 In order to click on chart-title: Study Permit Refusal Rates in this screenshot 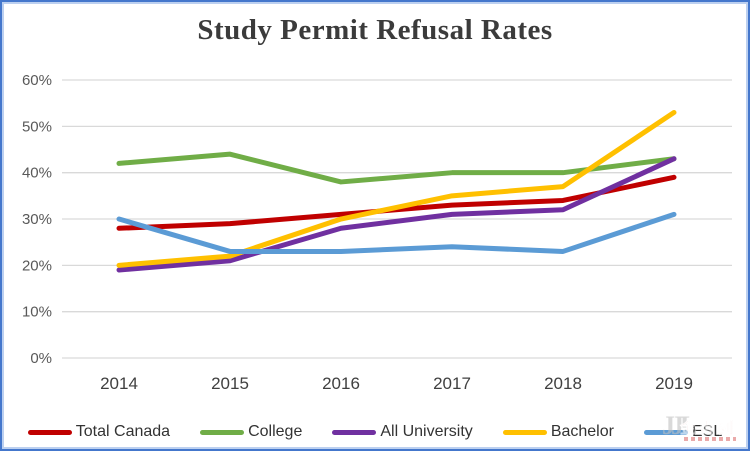, I will do `click(375, 30)`.